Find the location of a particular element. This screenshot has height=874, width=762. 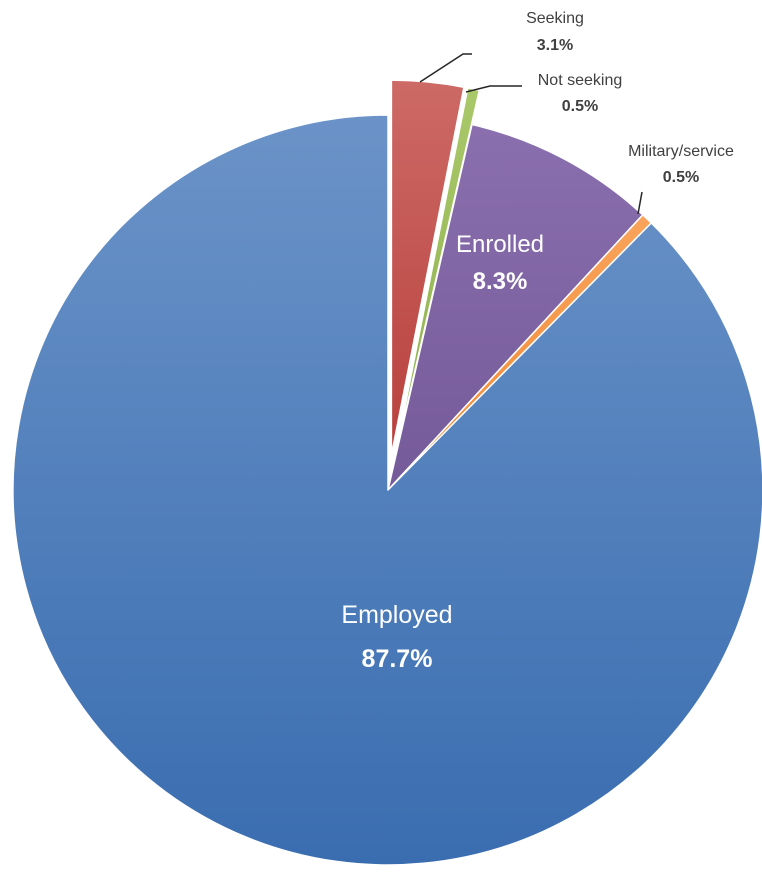

leader-lines-layer is located at coordinates (531, 134).